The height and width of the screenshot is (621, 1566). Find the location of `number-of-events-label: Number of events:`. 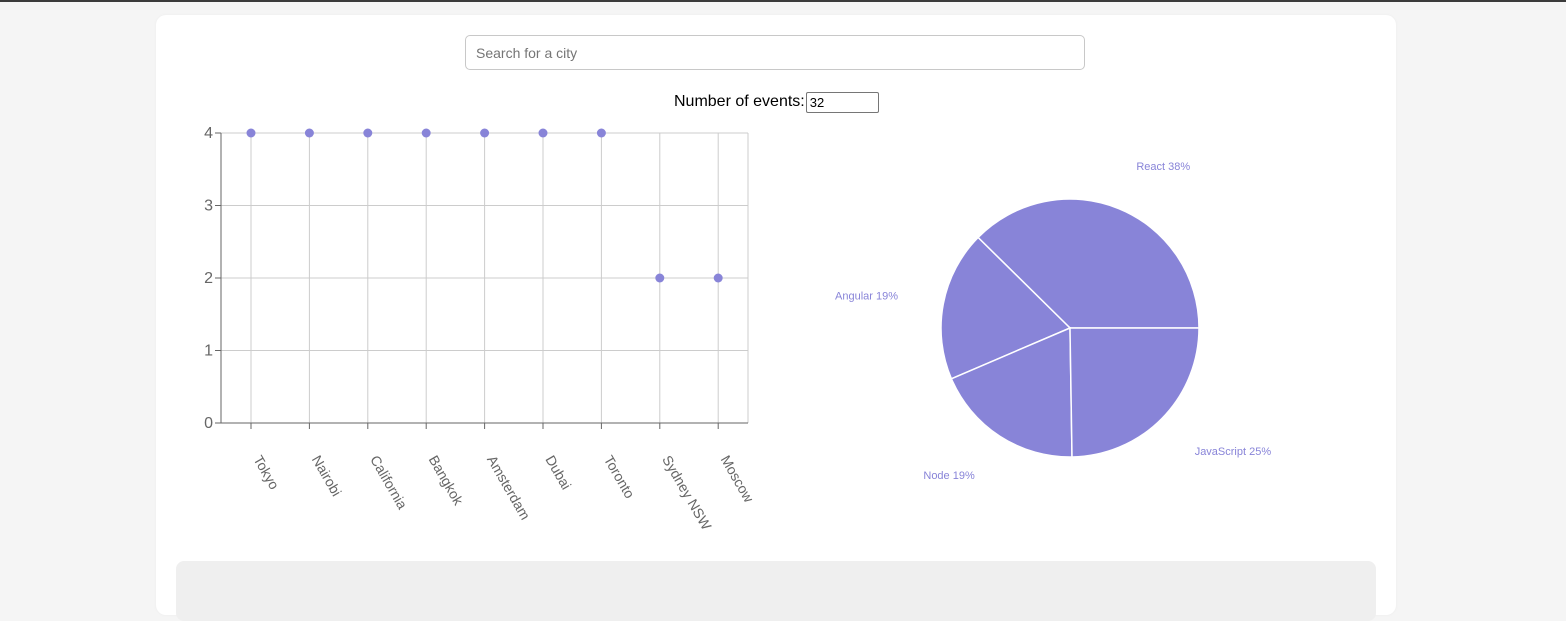

number-of-events-label: Number of events: is located at coordinates (739, 101).